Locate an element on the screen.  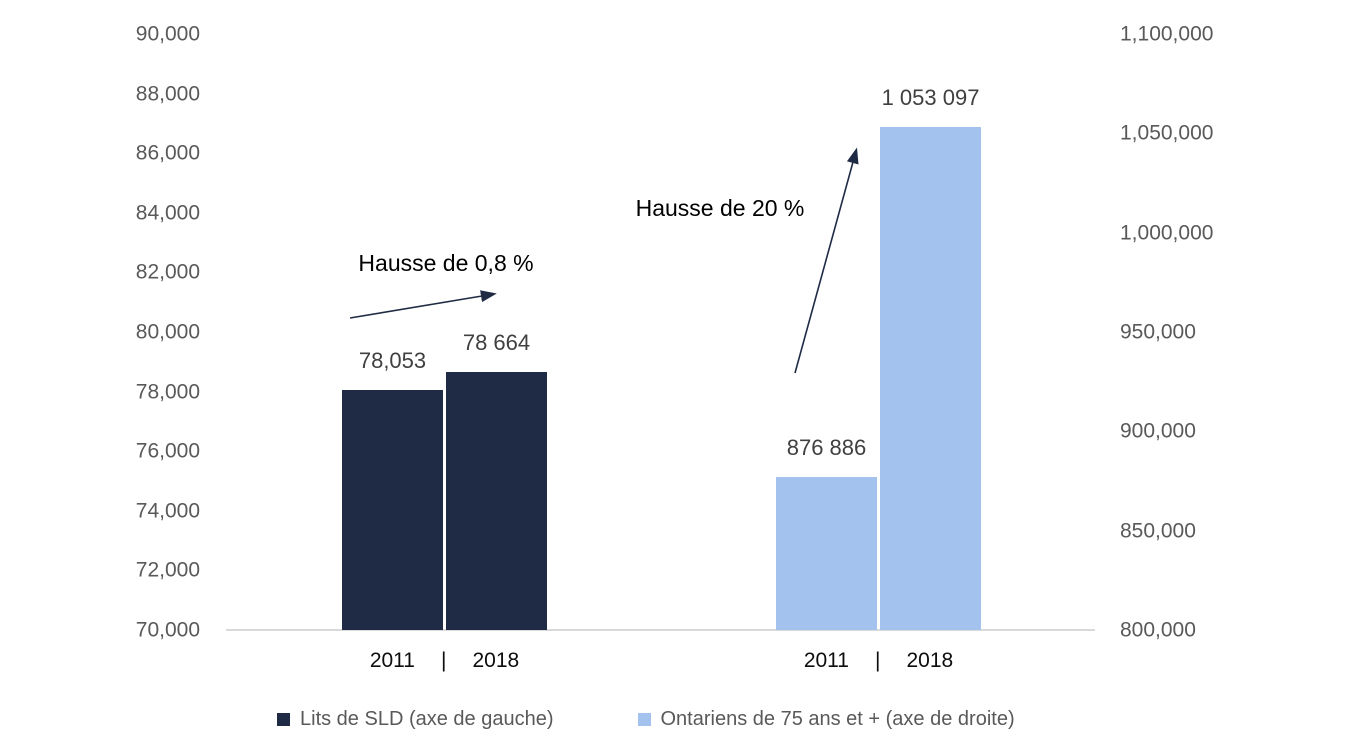
value-label: 876 886 is located at coordinates (826, 448).